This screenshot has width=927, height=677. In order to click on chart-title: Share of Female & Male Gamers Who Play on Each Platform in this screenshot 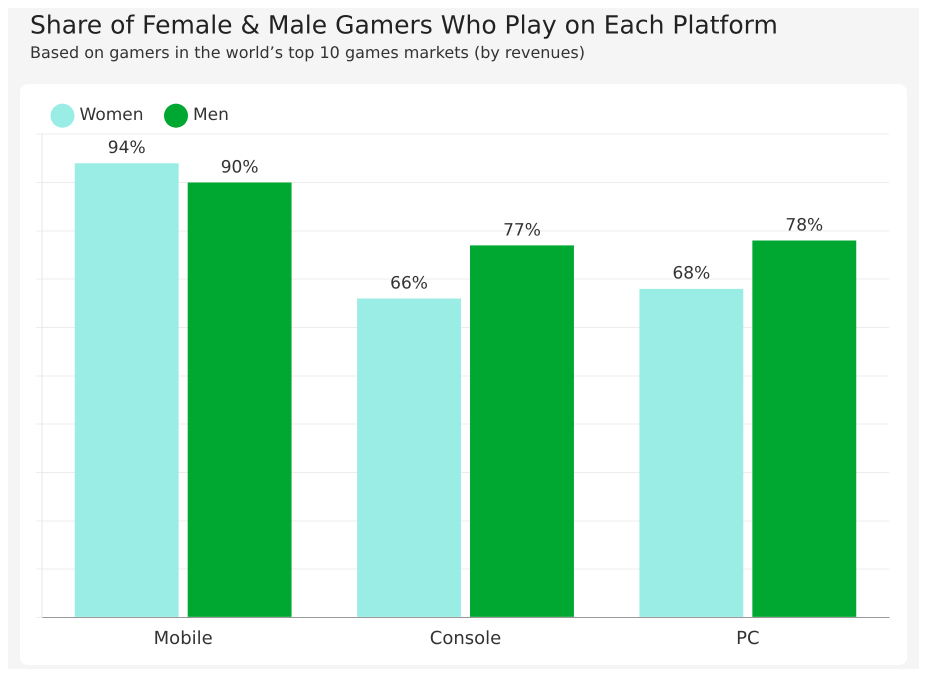, I will do `click(404, 25)`.